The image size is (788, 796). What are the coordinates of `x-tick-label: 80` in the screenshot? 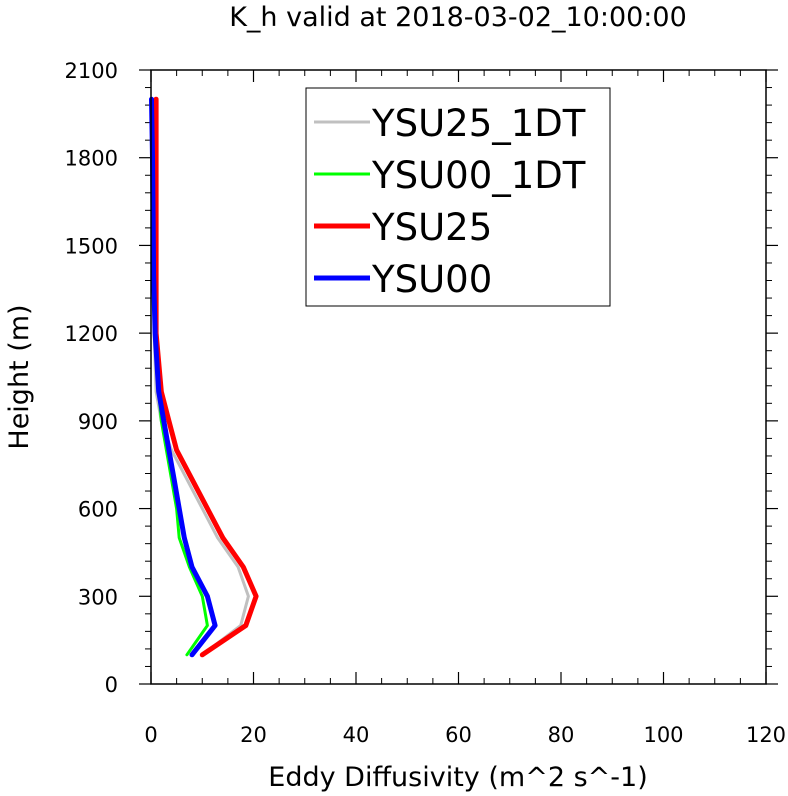 It's located at (561, 735).